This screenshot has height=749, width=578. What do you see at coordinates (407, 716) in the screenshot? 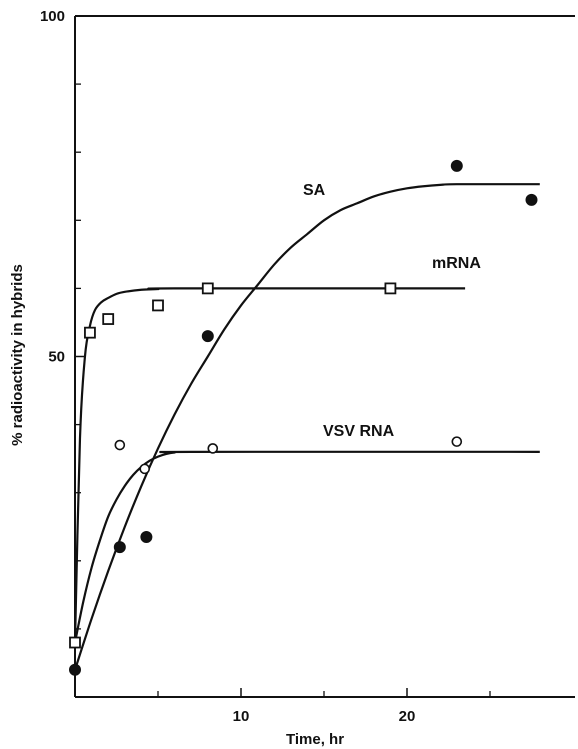
I see `x-tick-label: 20` at bounding box center [407, 716].